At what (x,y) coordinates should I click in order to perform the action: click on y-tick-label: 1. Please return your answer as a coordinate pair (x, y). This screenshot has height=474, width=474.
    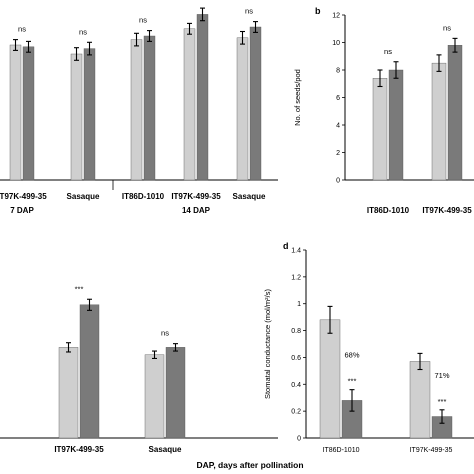
    Looking at the image, I should click on (299, 304).